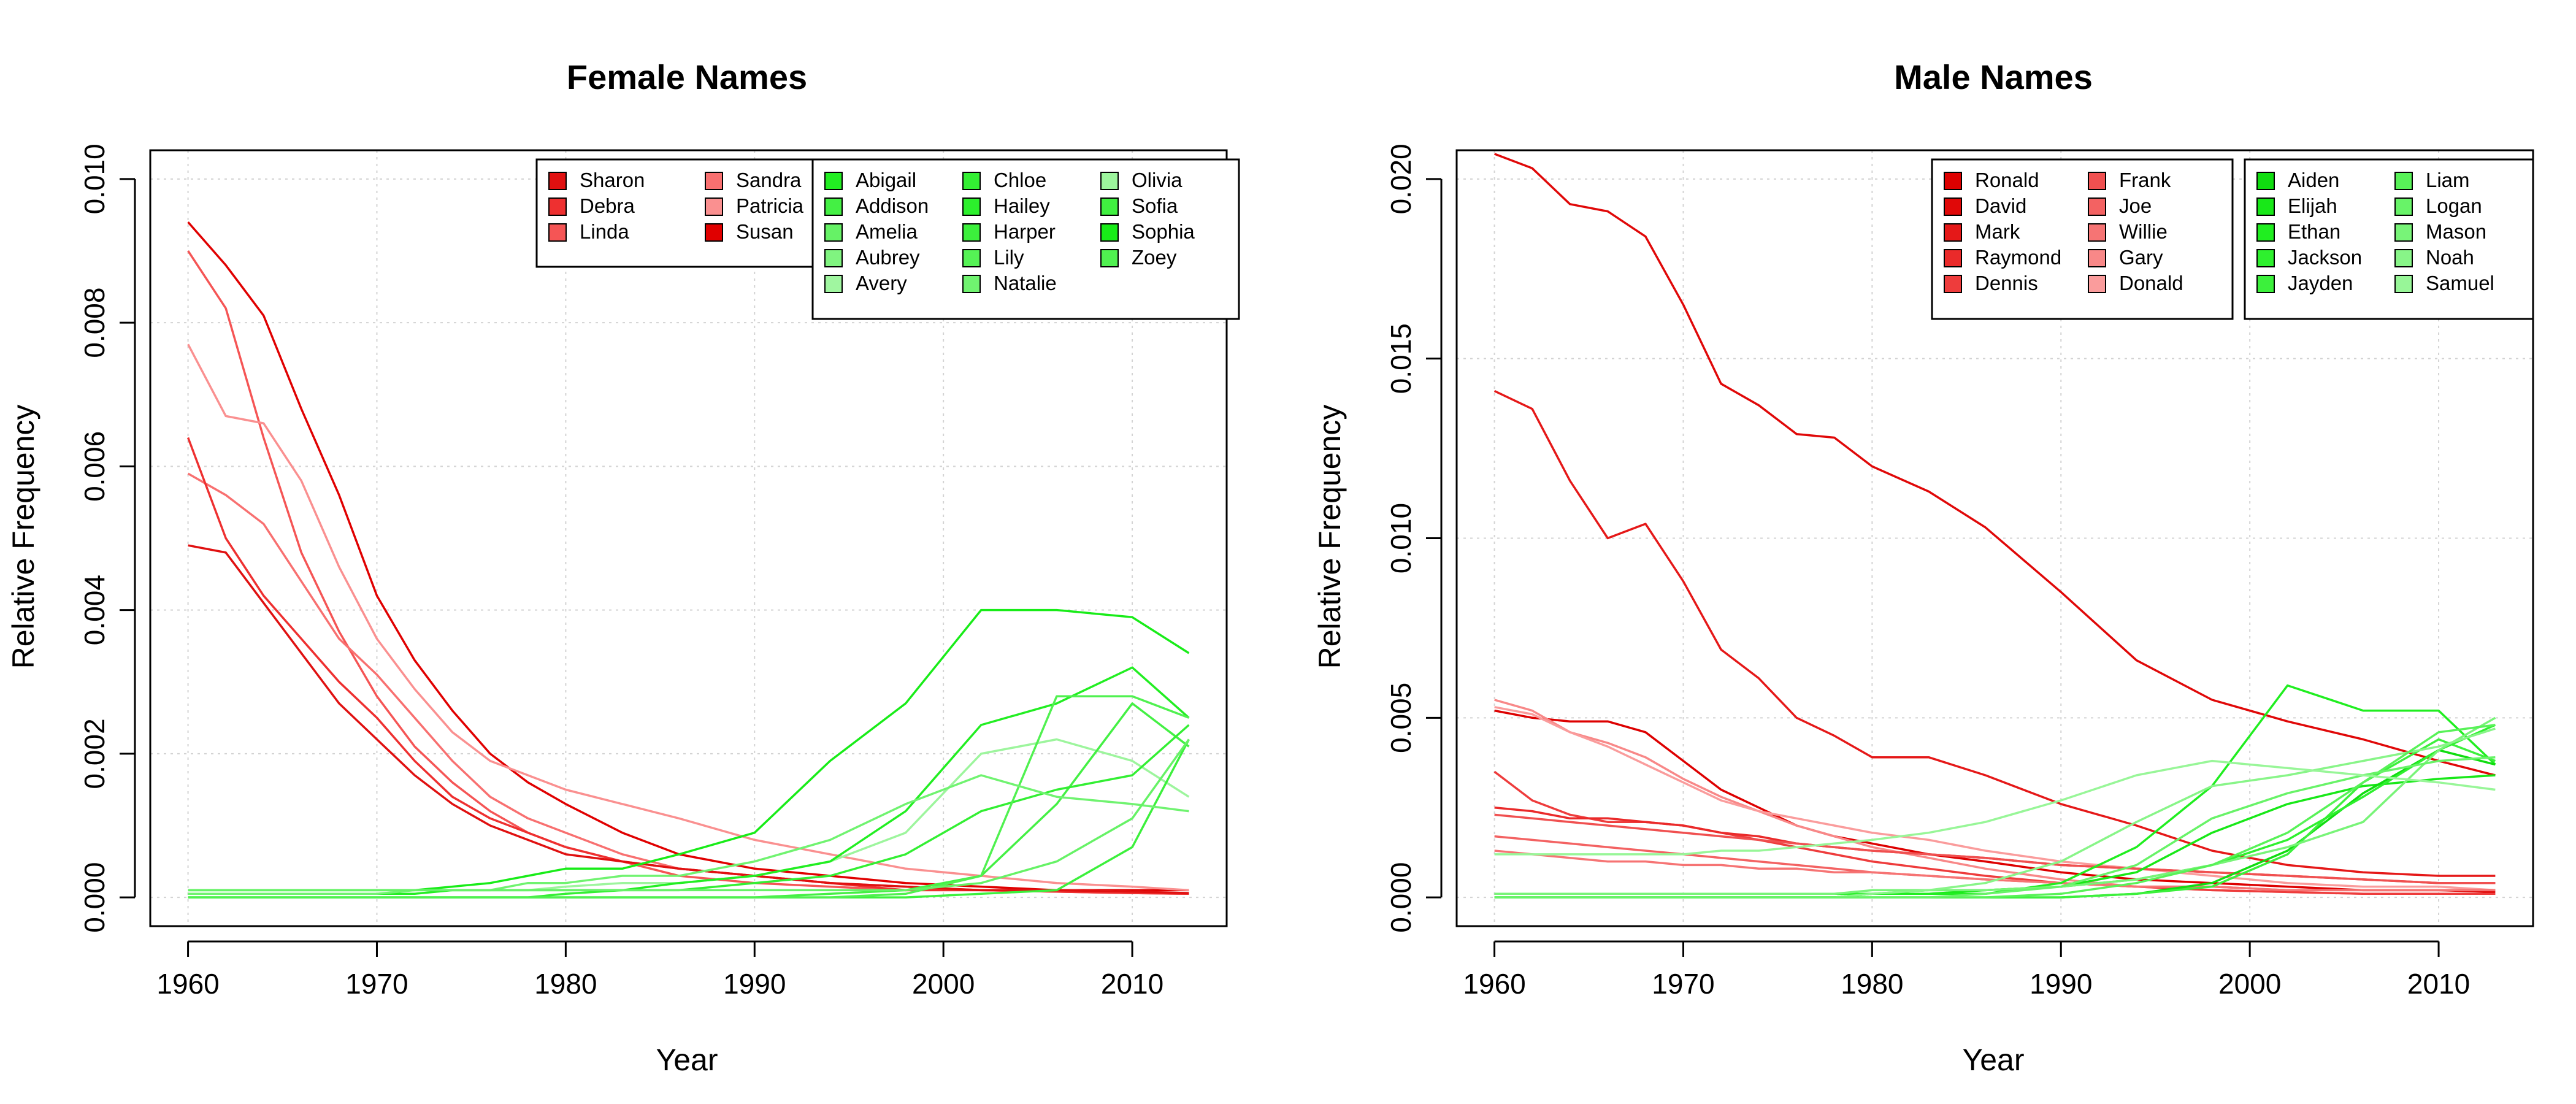  Describe the element at coordinates (1995, 848) in the screenshot. I see `male-series-line-frank` at that location.